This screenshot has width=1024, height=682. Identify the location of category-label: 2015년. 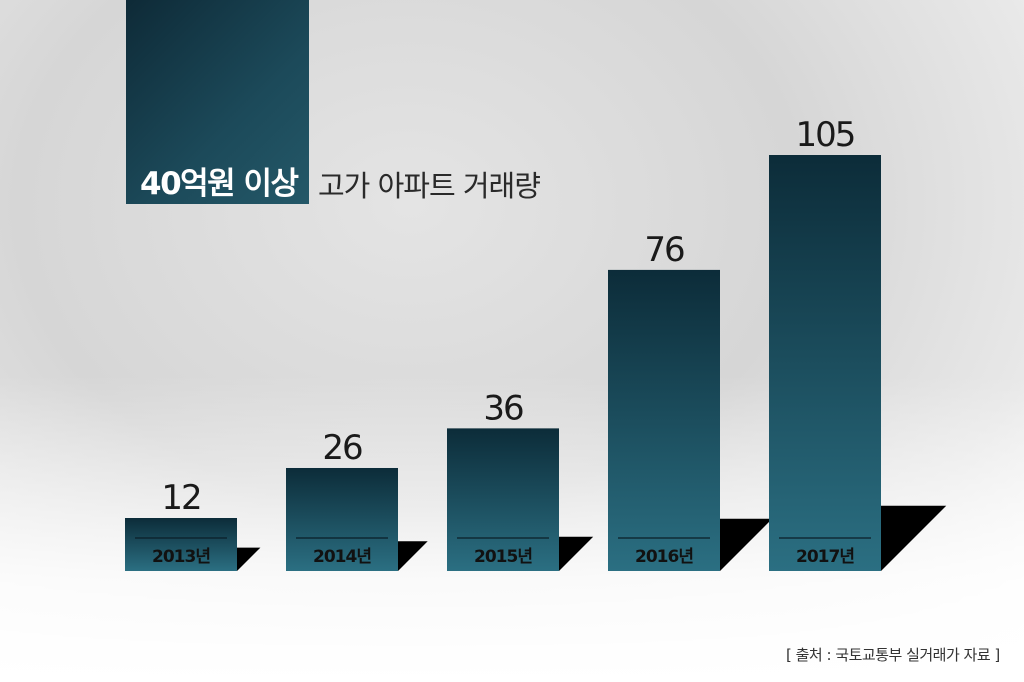
(503, 557).